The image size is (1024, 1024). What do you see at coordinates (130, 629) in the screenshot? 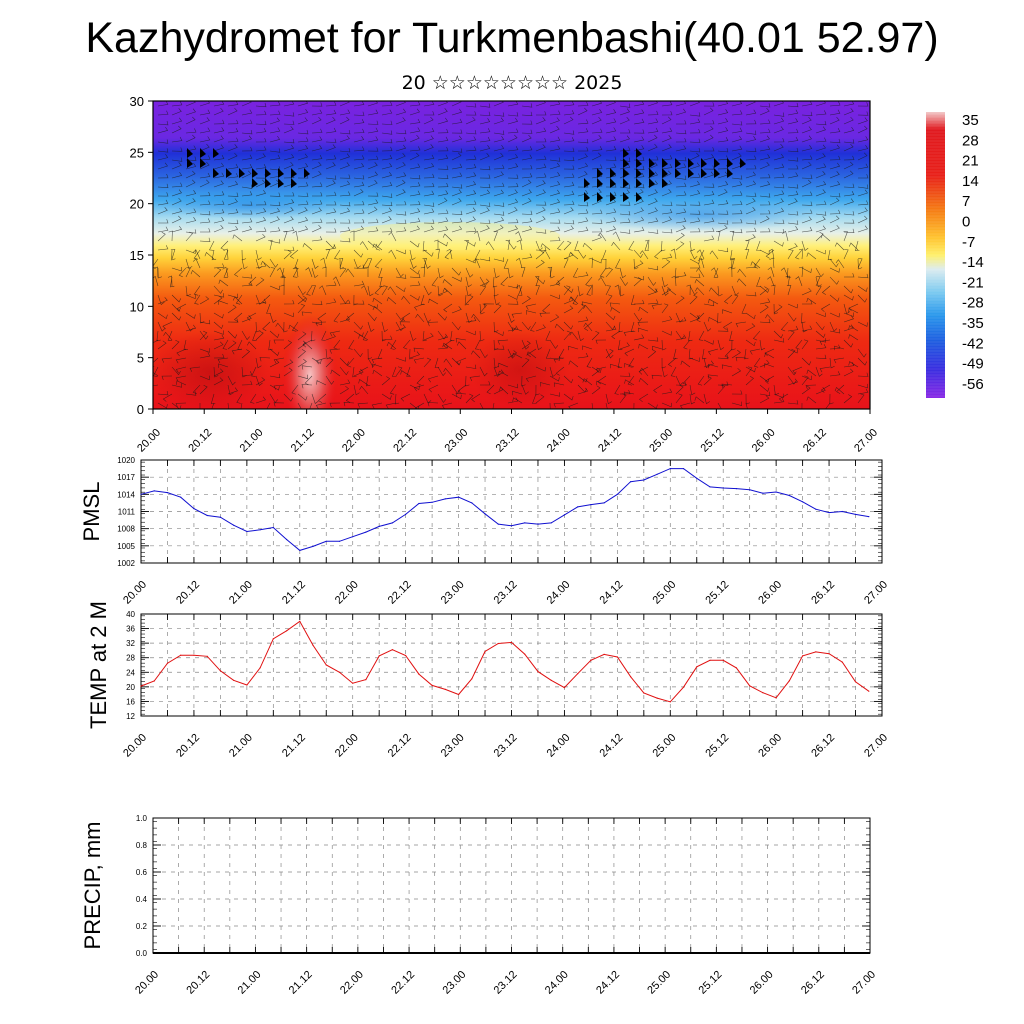
I see `y-tick-label: 36` at bounding box center [130, 629].